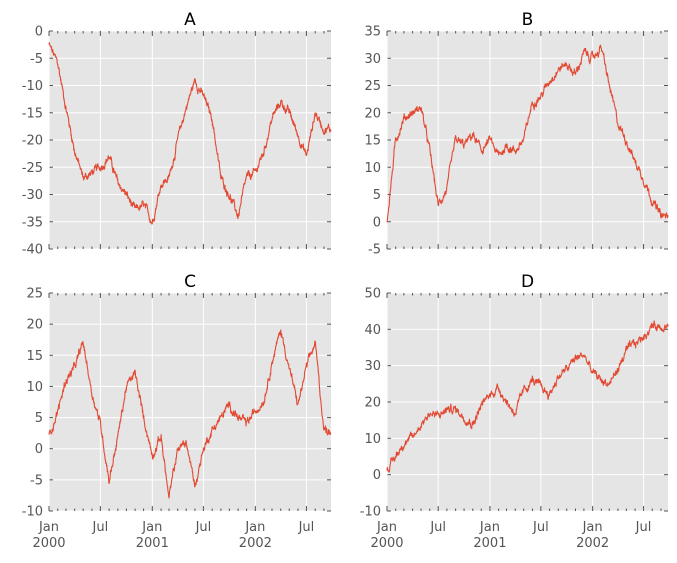 The height and width of the screenshot is (563, 677). I want to click on y-tick-label: -35, so click(32, 222).